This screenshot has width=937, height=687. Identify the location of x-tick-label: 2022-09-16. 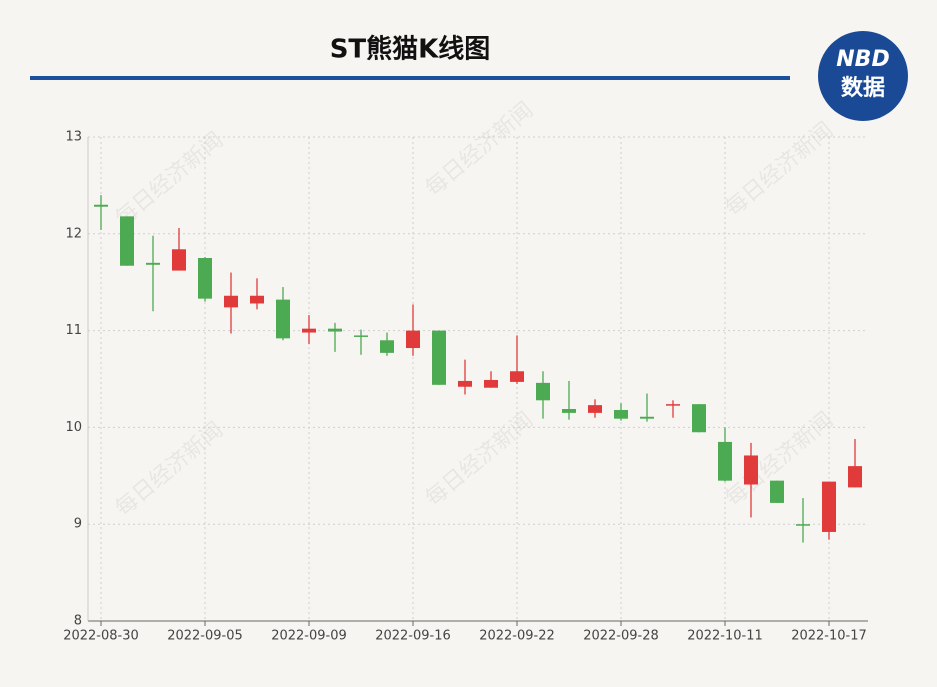
(413, 636).